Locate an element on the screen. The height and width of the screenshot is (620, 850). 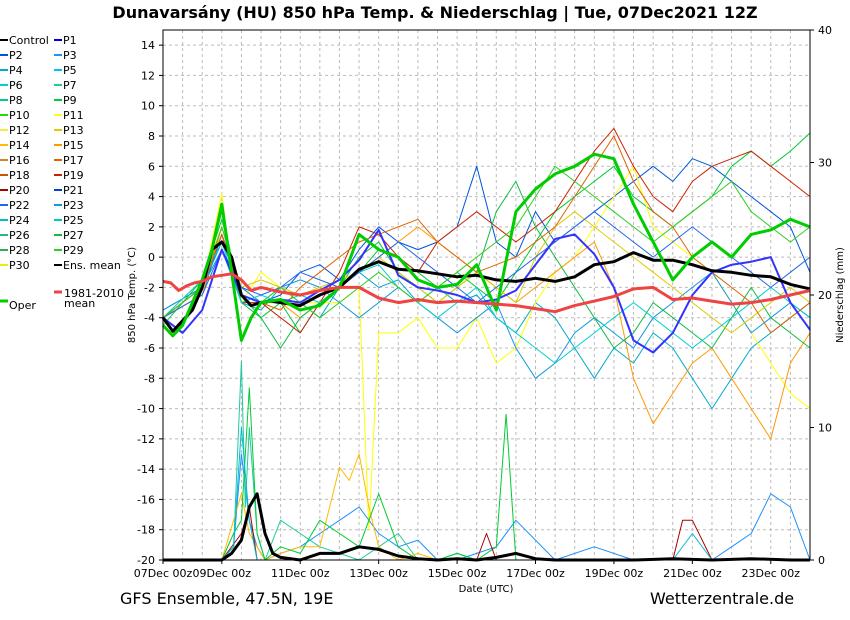
x-tick-label: 23Dec 00z is located at coordinates (771, 573).